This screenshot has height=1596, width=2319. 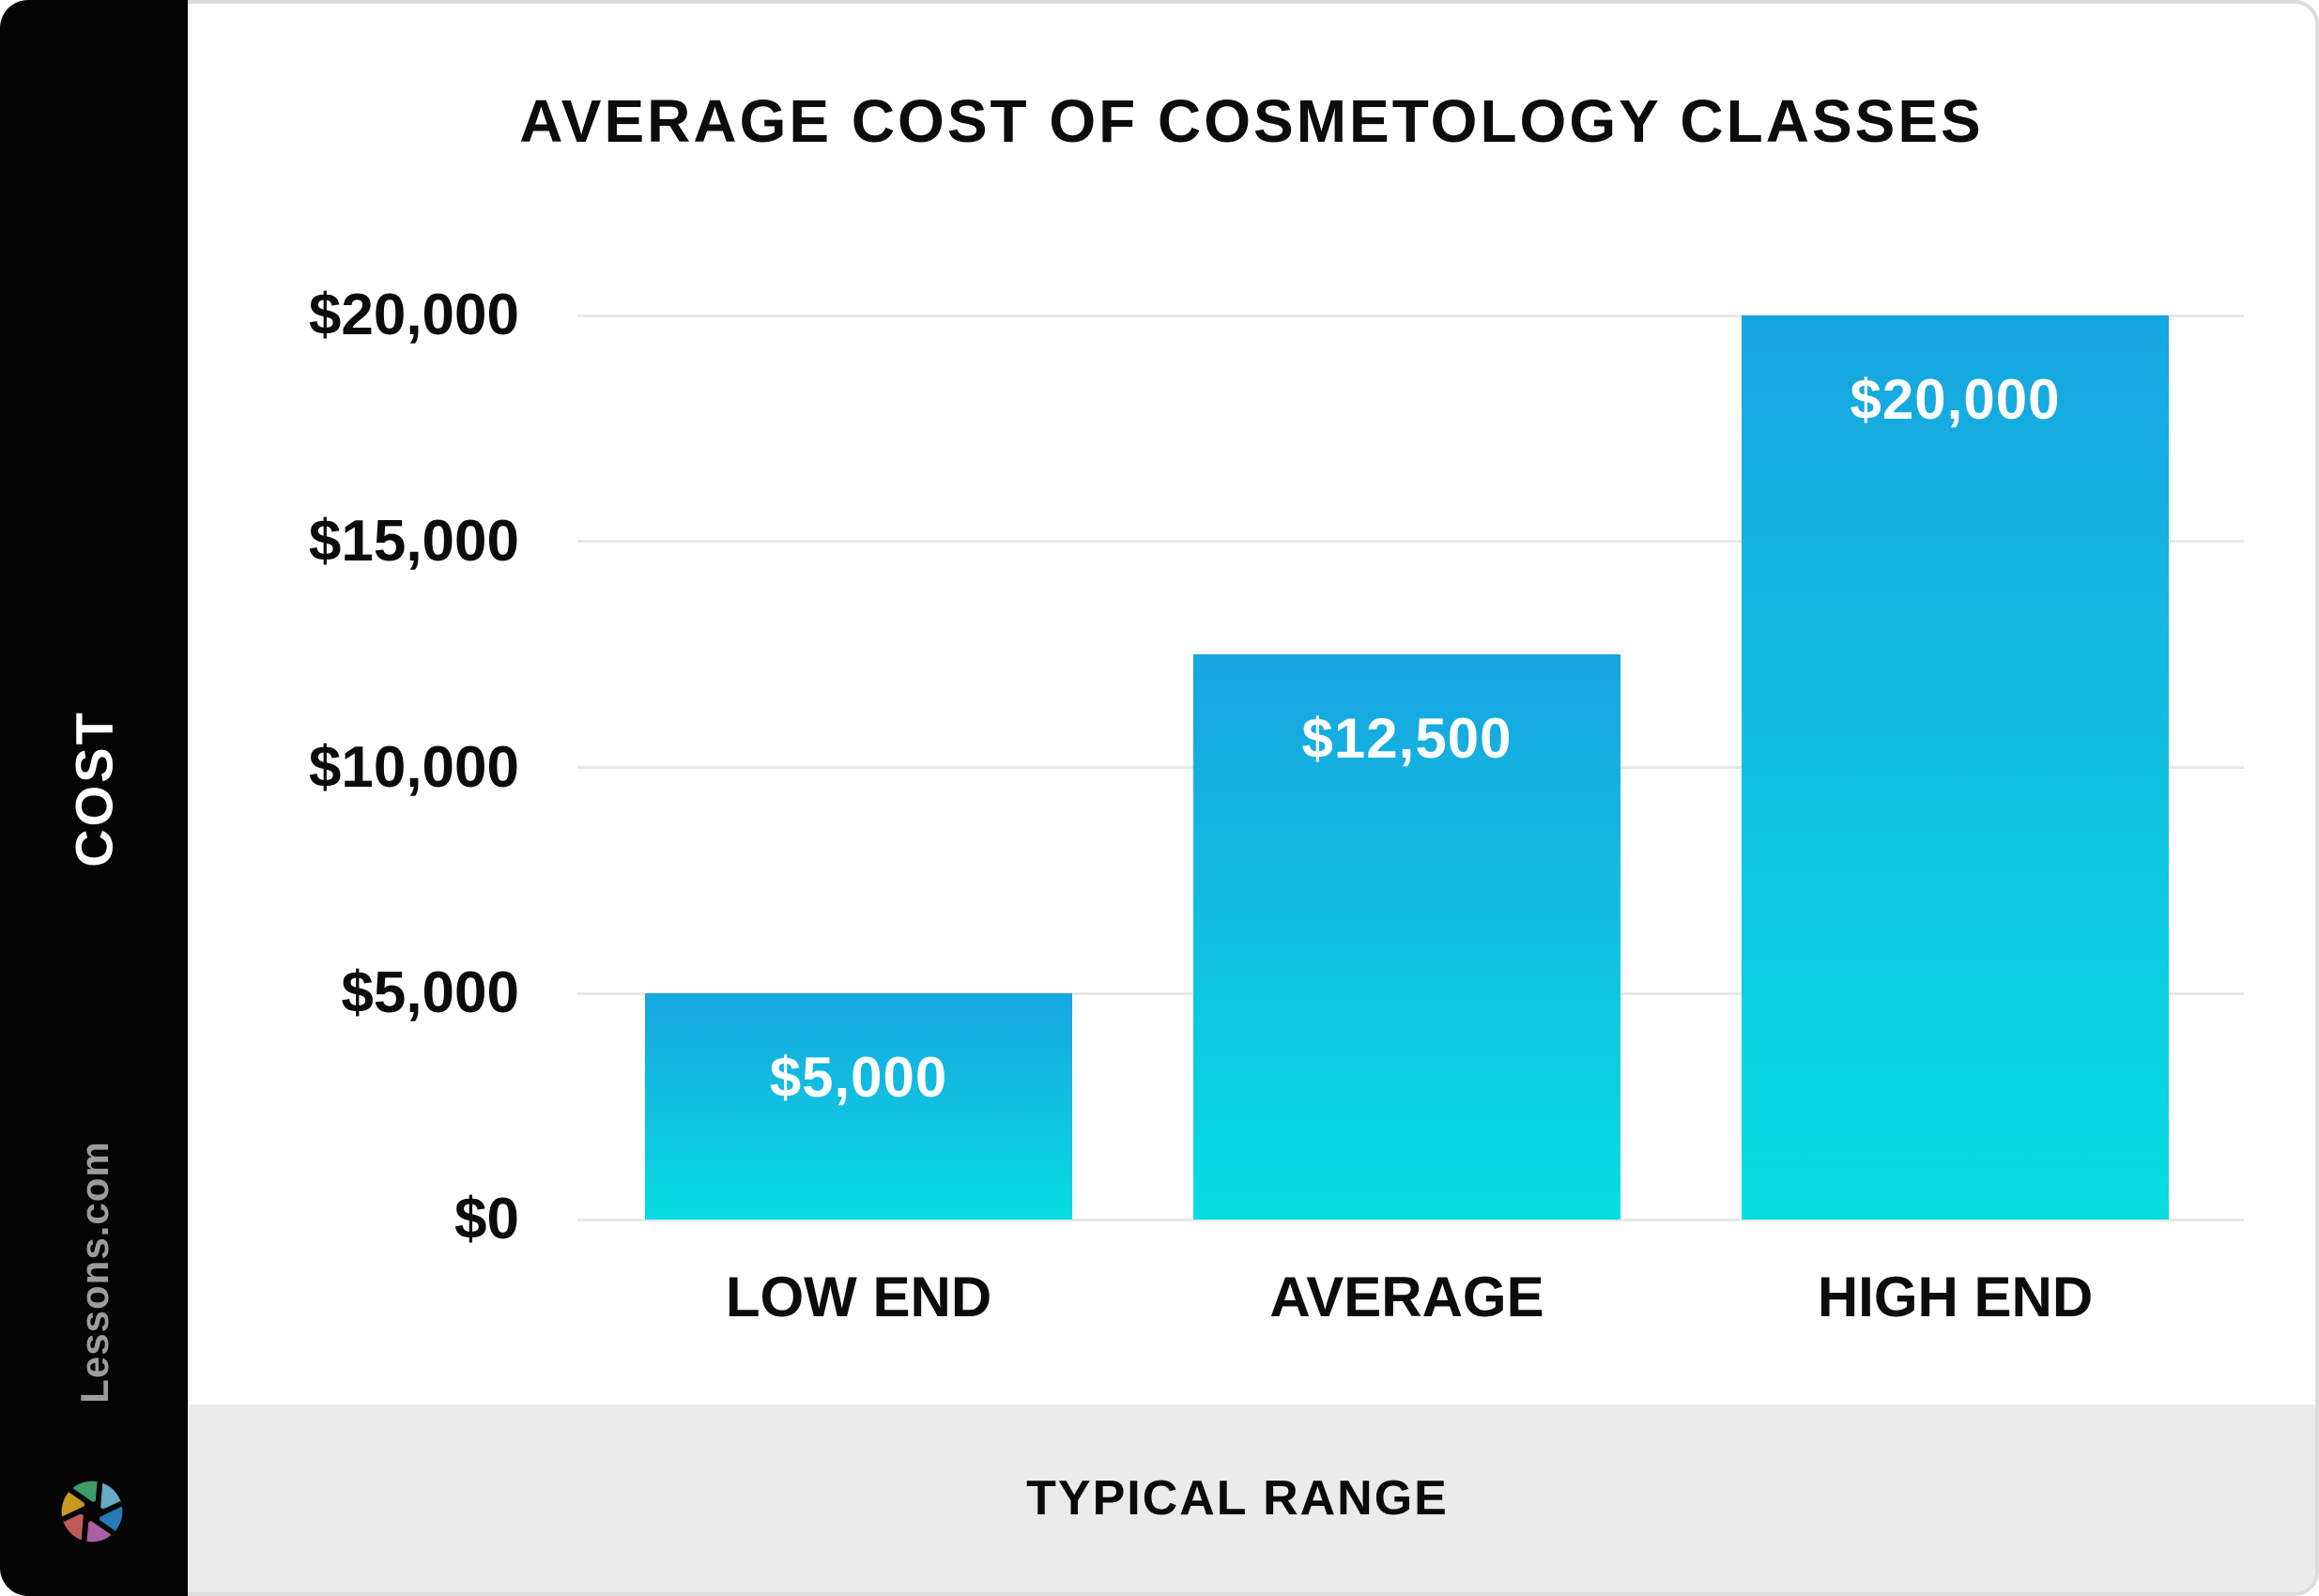 I want to click on left-sidebar: COST Lessons.com, so click(x=94, y=798).